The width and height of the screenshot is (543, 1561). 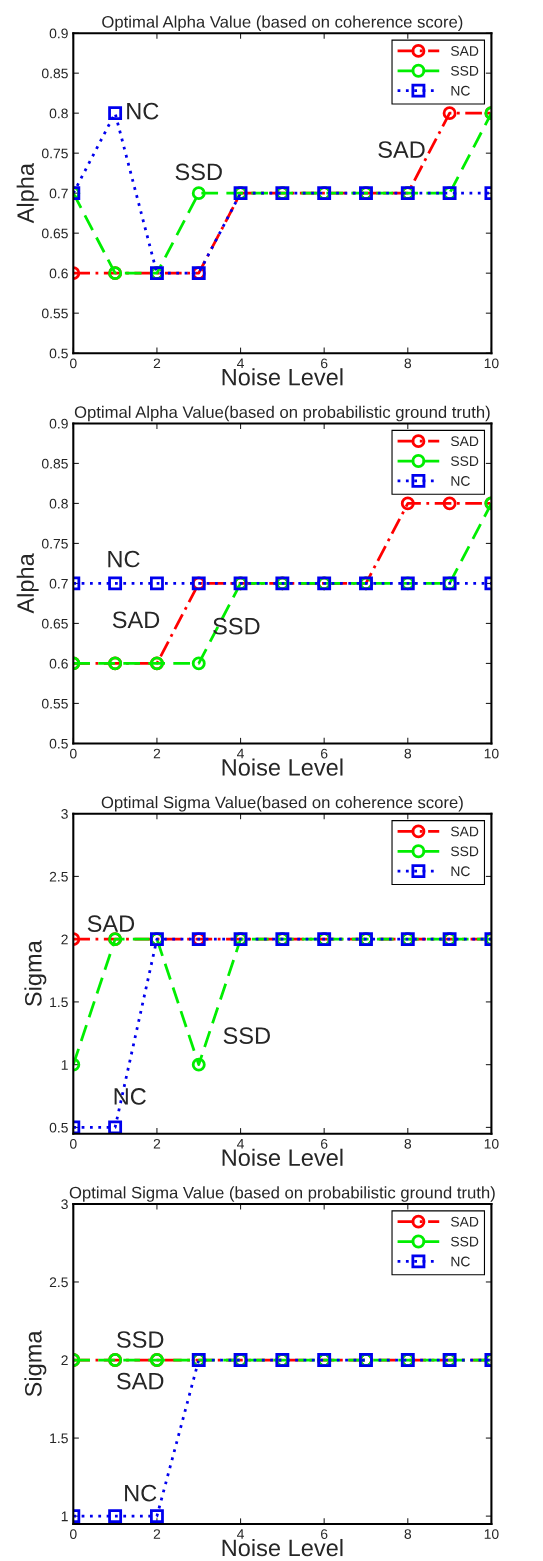 I want to click on chart-title: Optimal Alpha Value (based on coherence score), so click(x=282, y=23).